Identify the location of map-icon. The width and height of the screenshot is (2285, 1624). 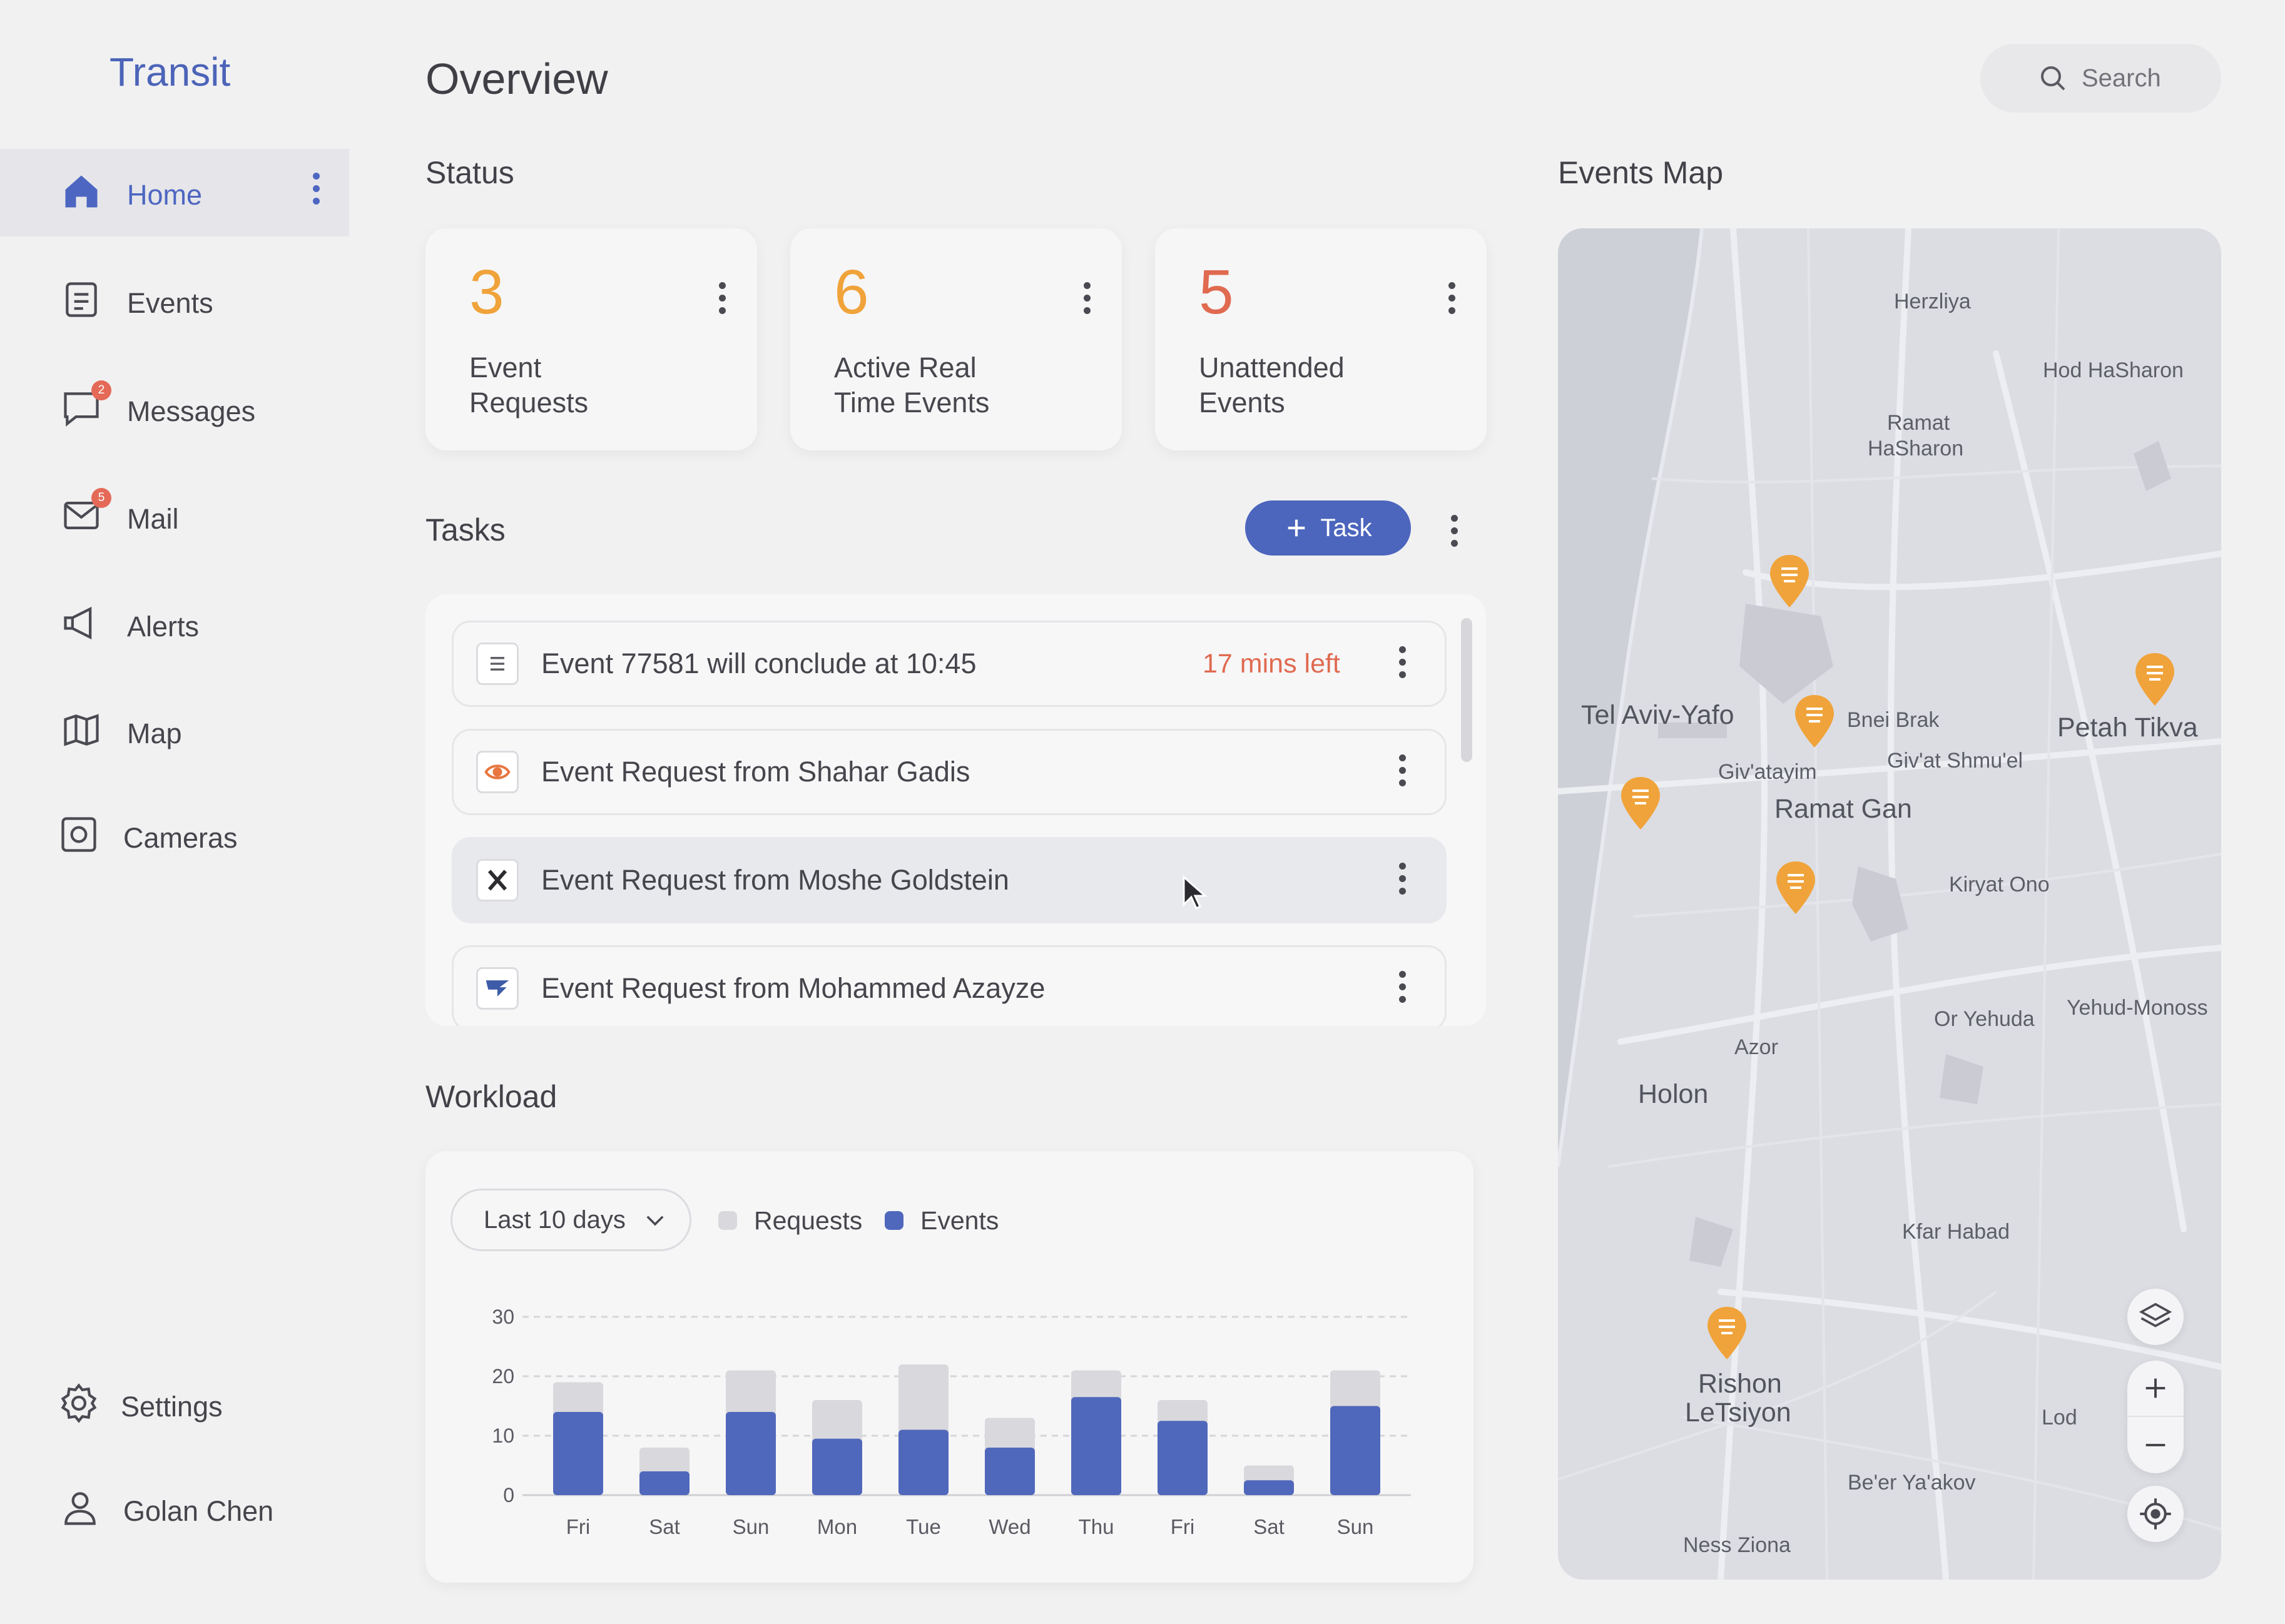
(81, 730).